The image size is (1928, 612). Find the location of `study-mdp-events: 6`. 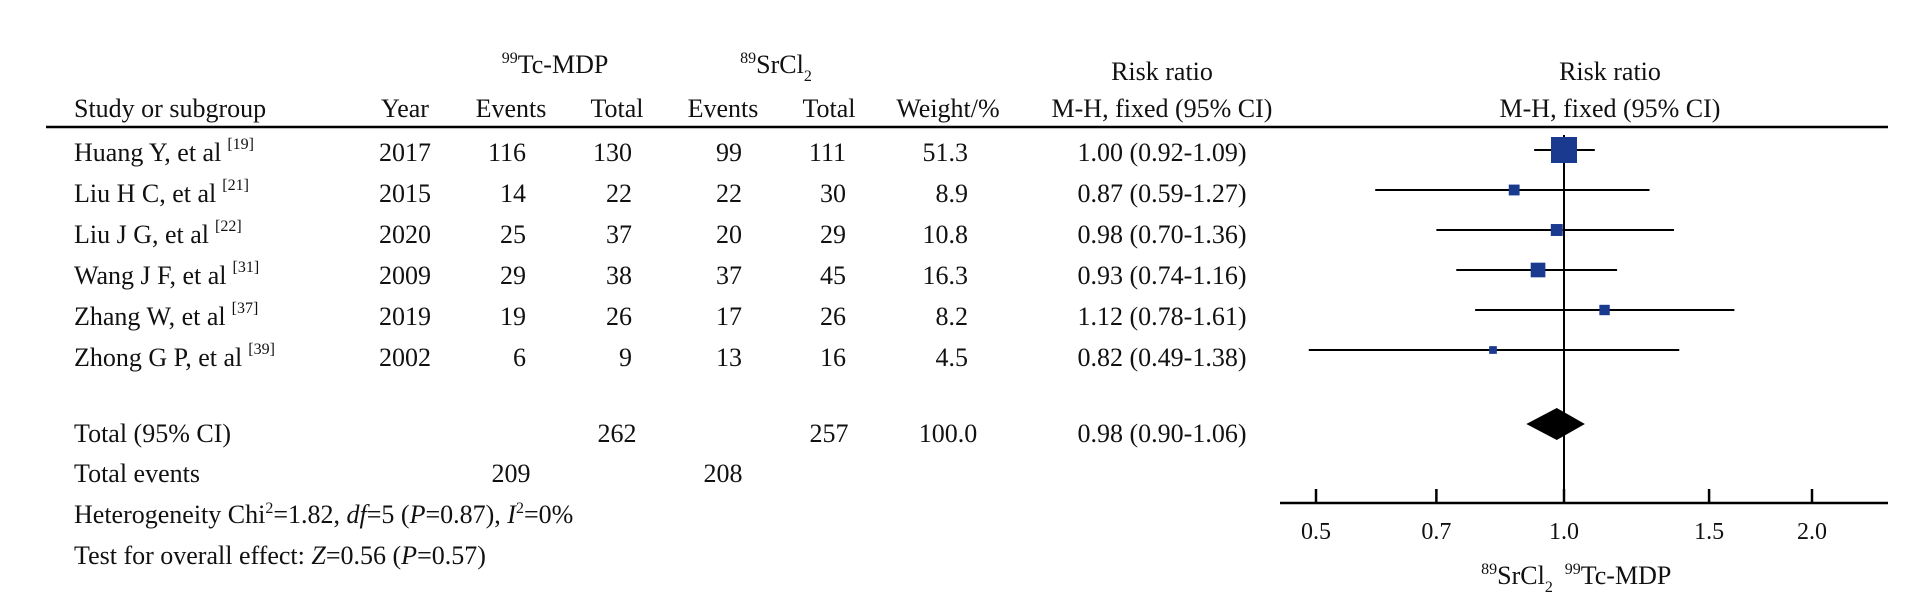

study-mdp-events: 6 is located at coordinates (519, 357).